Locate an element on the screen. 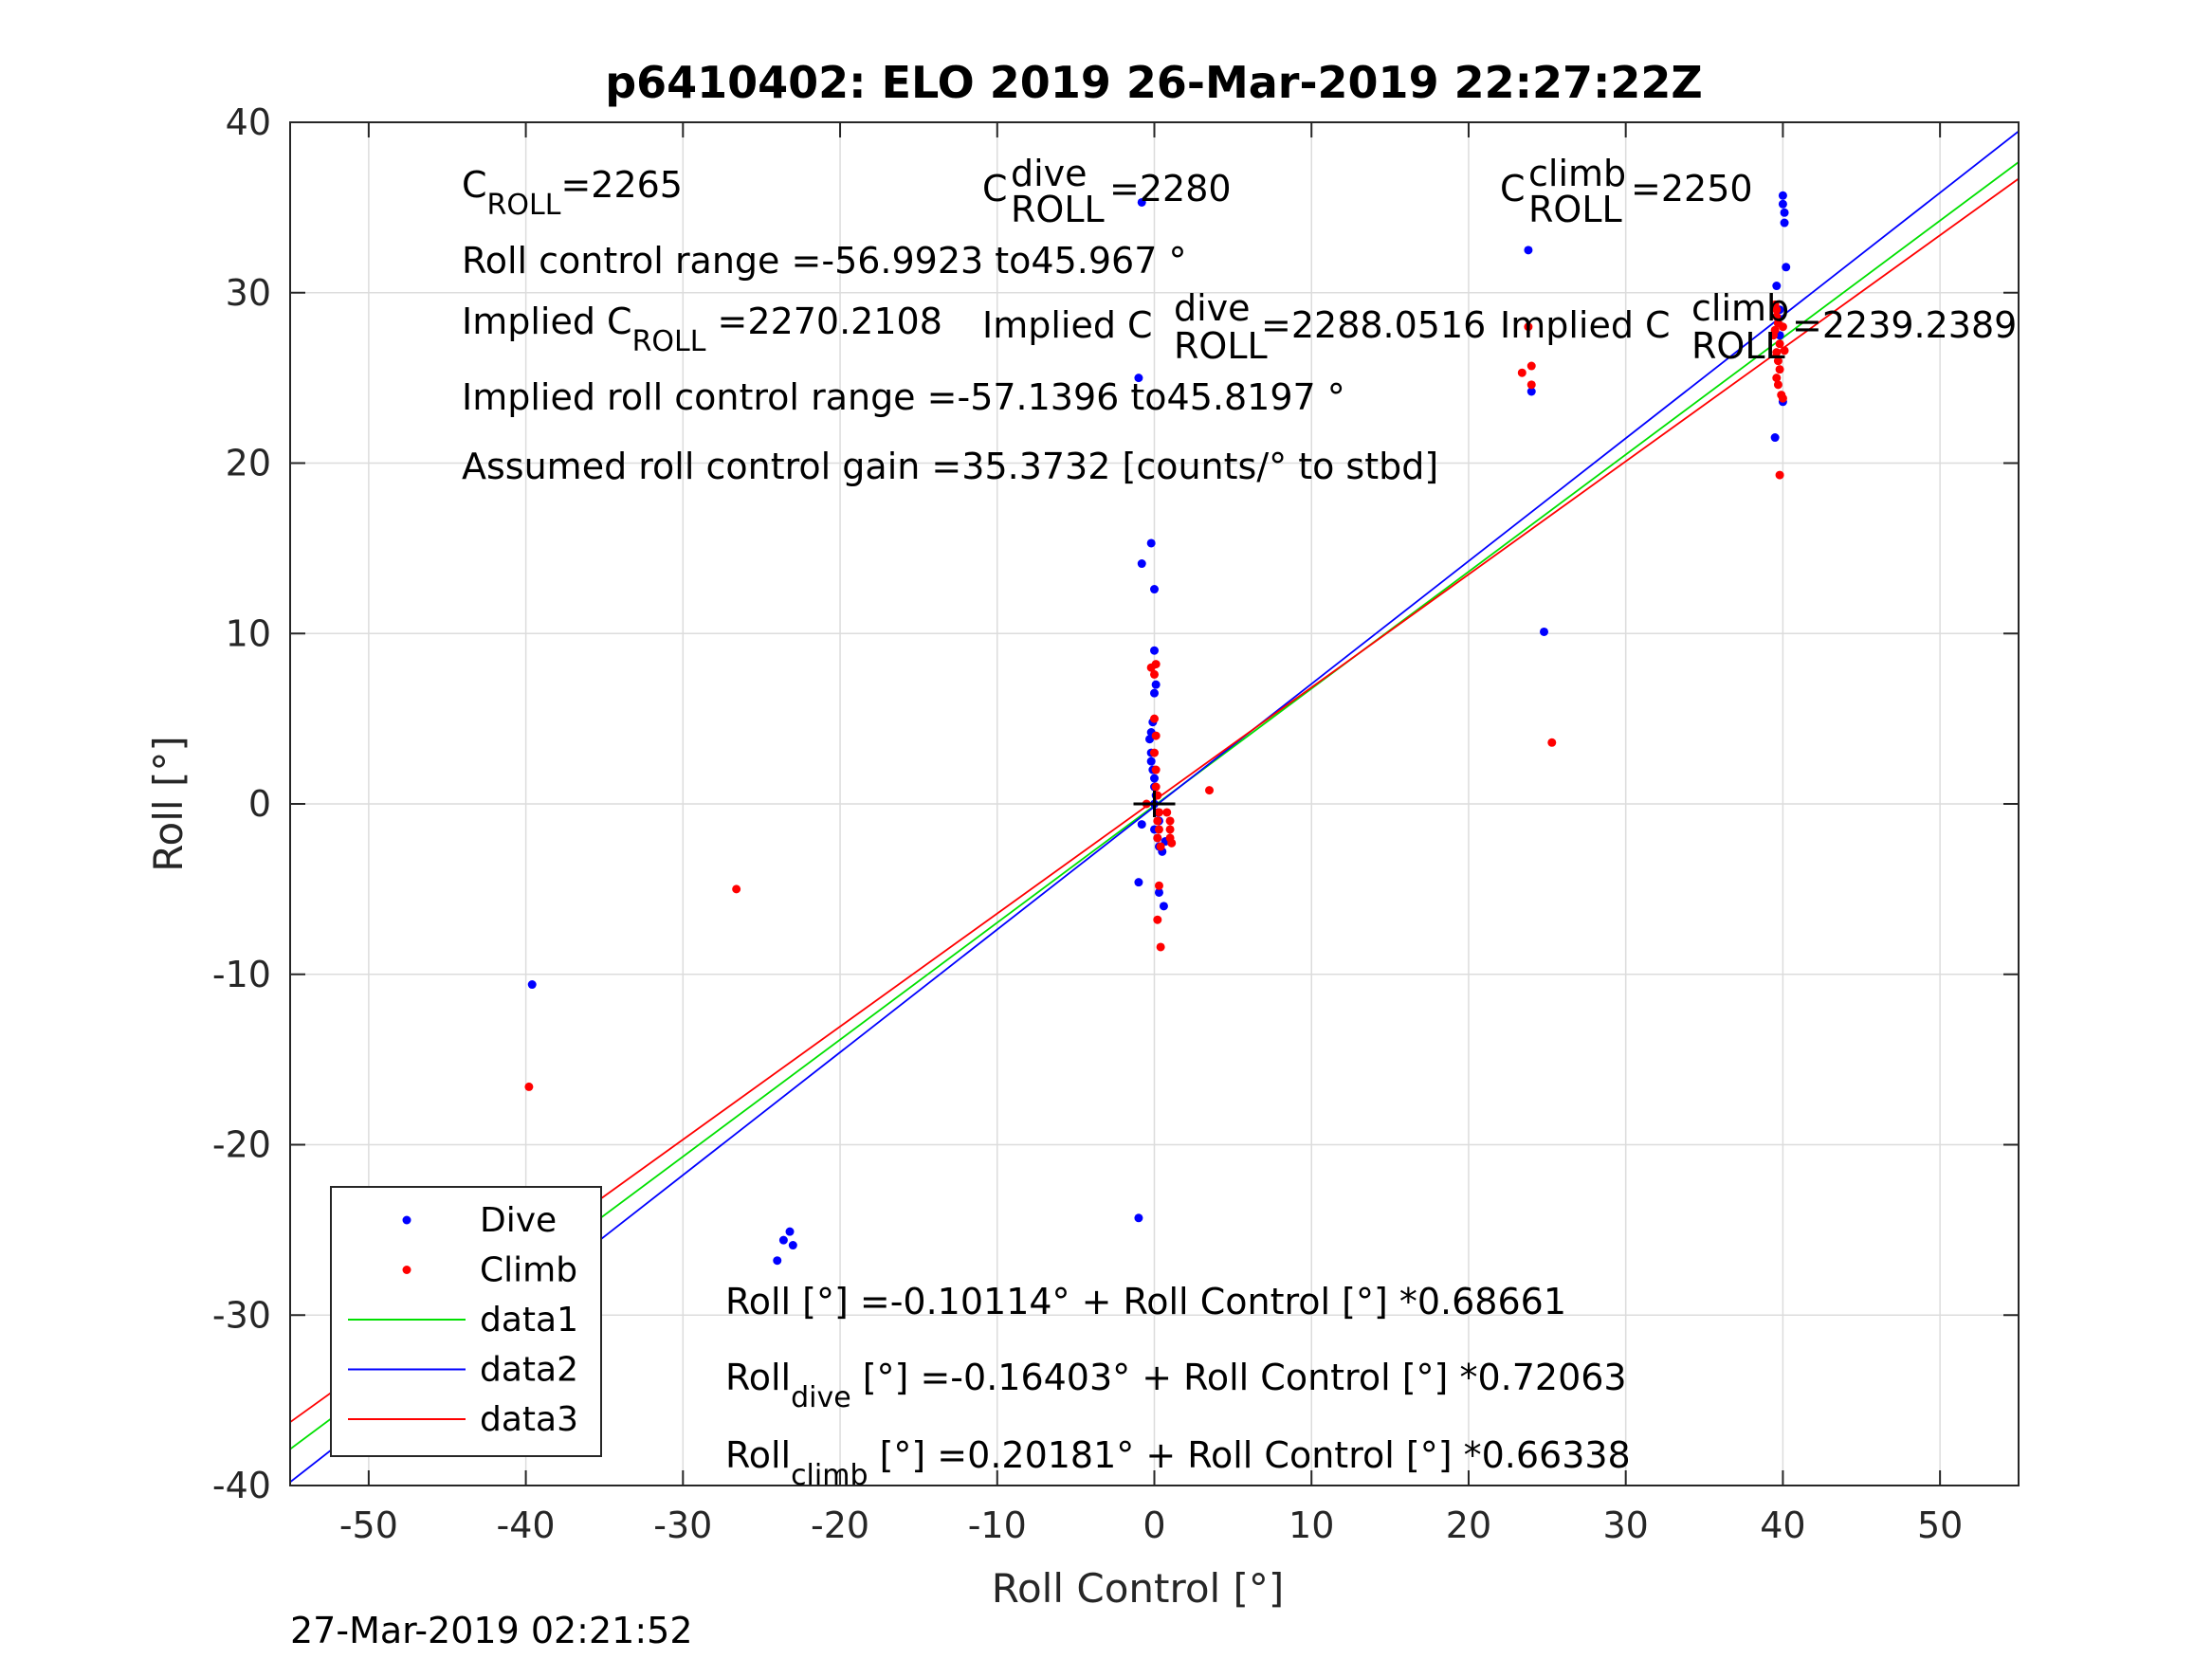 The height and width of the screenshot is (1659, 2212). x-tick-label: 40 is located at coordinates (1782, 1525).